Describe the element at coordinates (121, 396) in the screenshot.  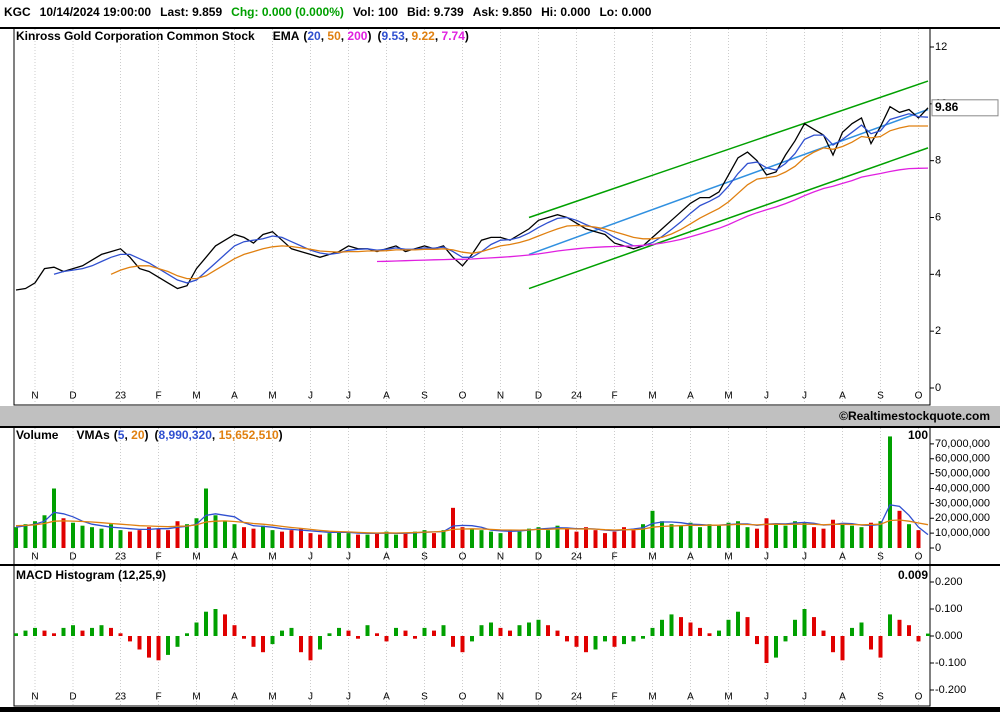
I see `x-tick-label: 23` at that location.